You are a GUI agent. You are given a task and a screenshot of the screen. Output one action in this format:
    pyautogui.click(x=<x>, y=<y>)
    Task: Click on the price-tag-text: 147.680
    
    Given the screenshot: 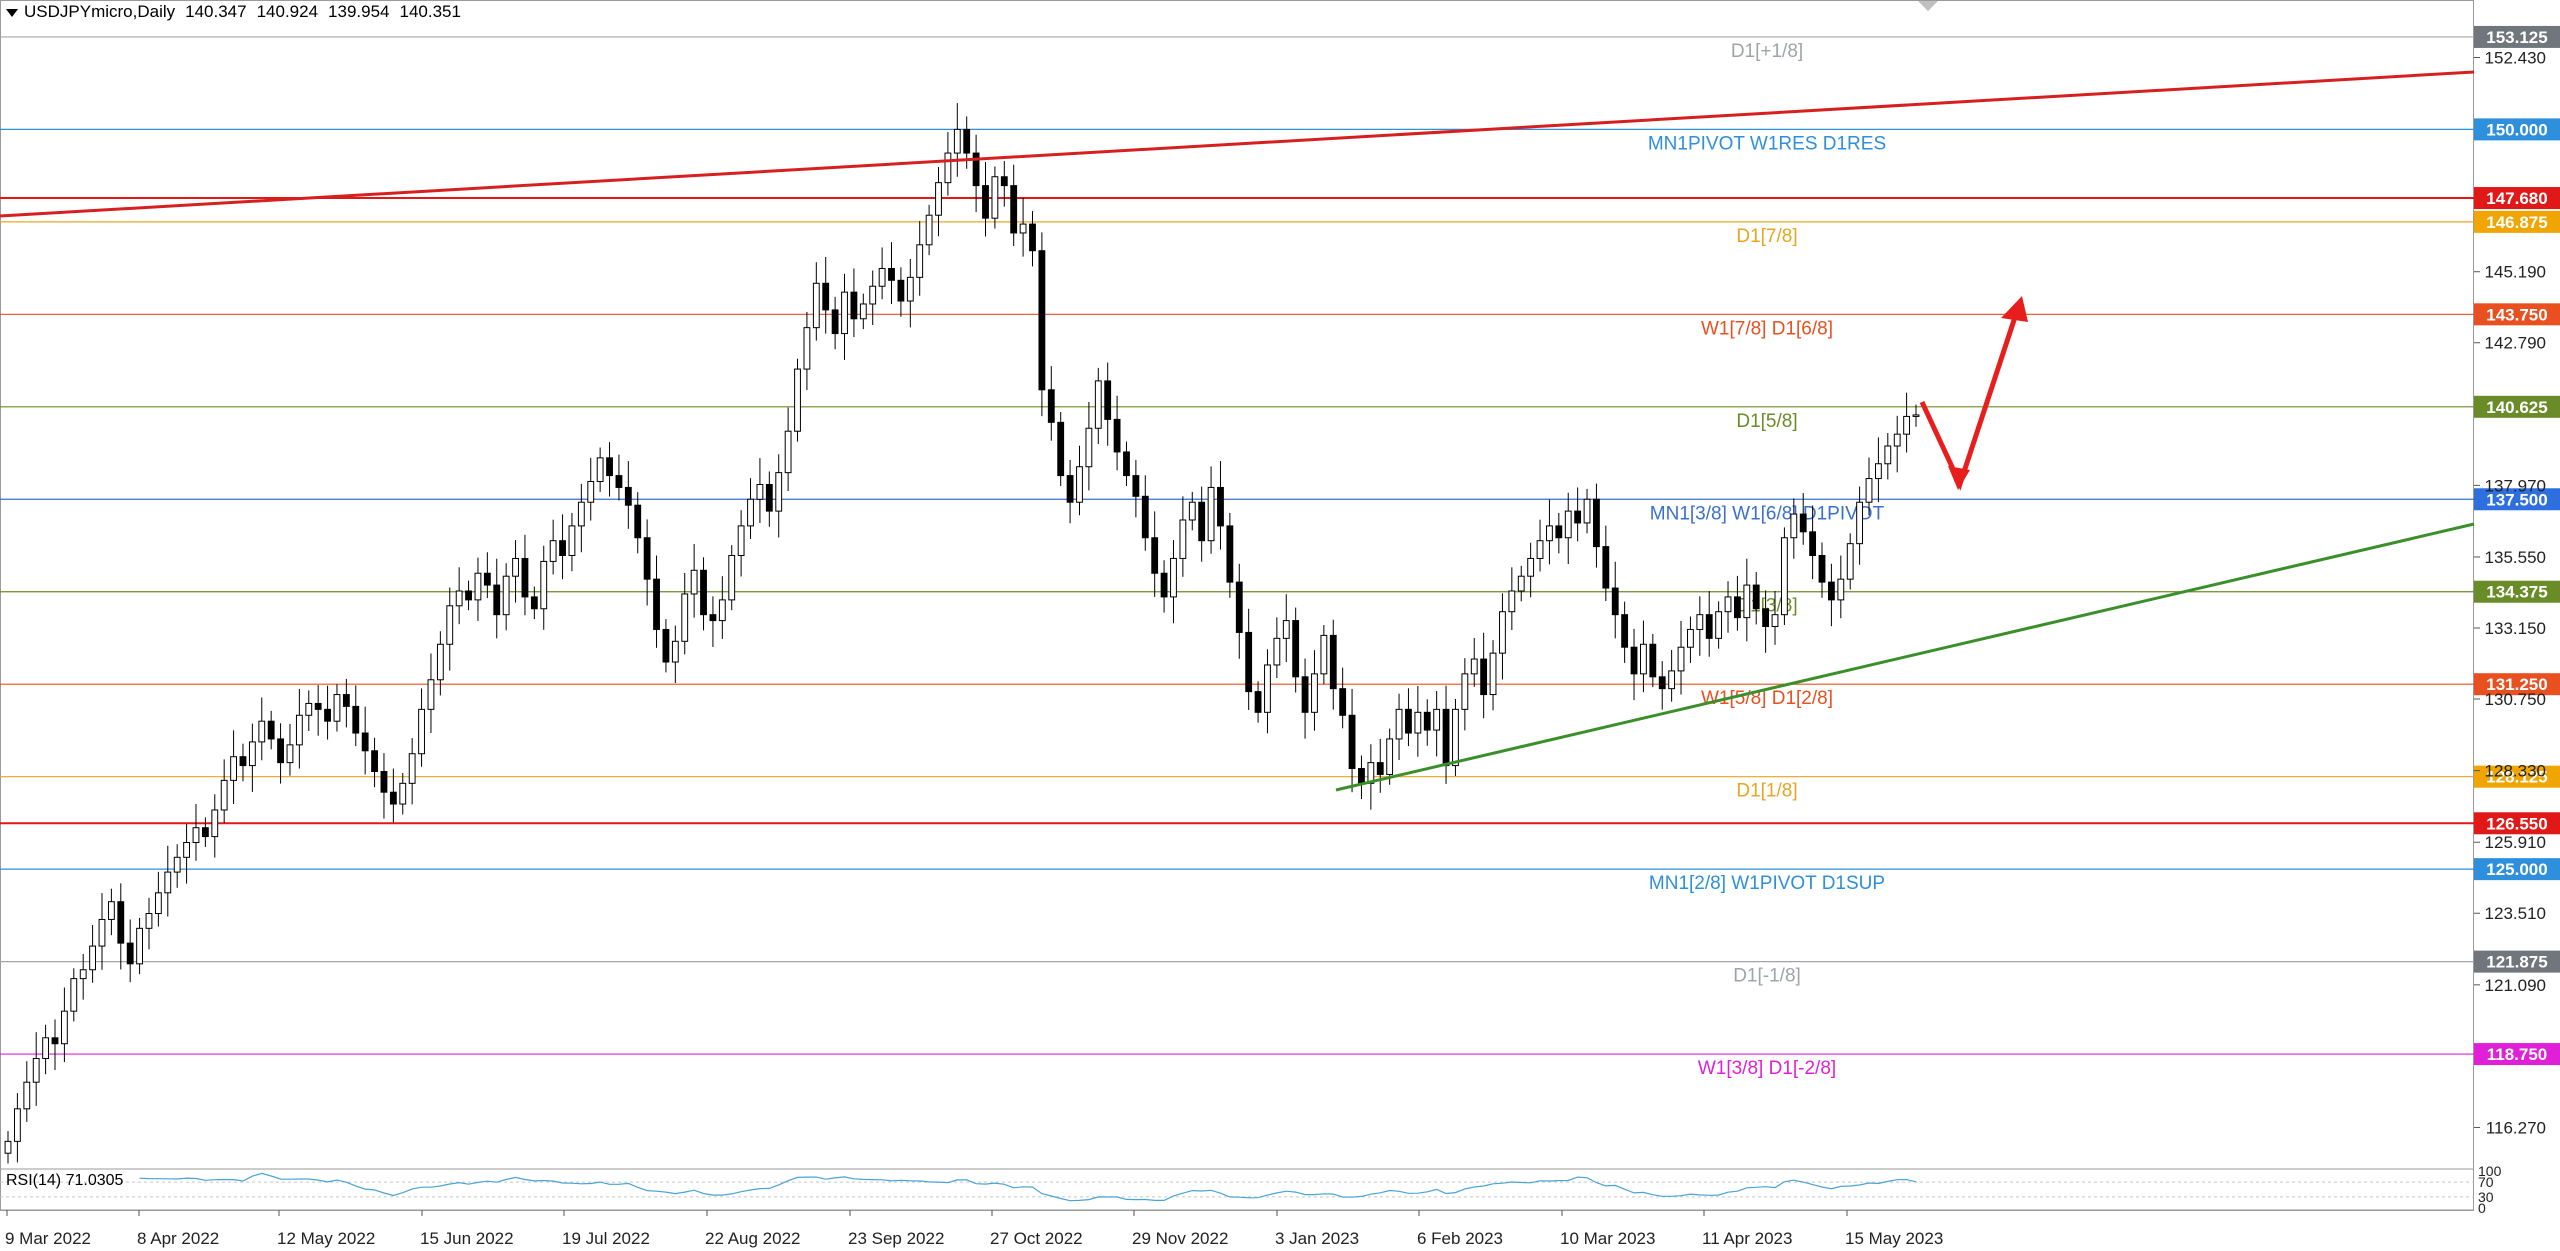 What is the action you would take?
    pyautogui.click(x=2516, y=198)
    